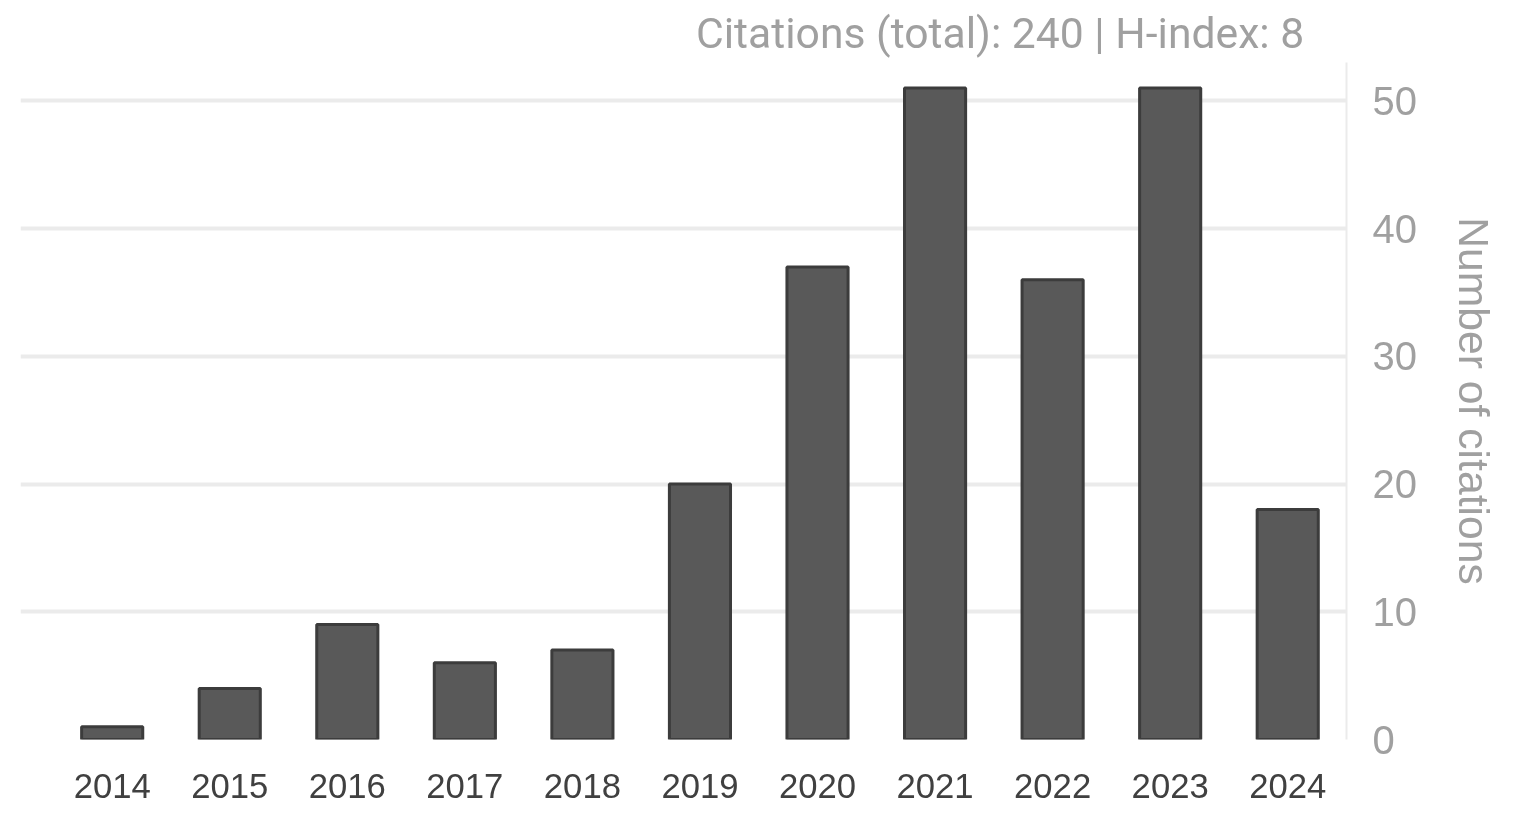 The height and width of the screenshot is (826, 1535). What do you see at coordinates (1000, 32) in the screenshot?
I see `chart-title: Citations (total): 240 | H-index: 8` at bounding box center [1000, 32].